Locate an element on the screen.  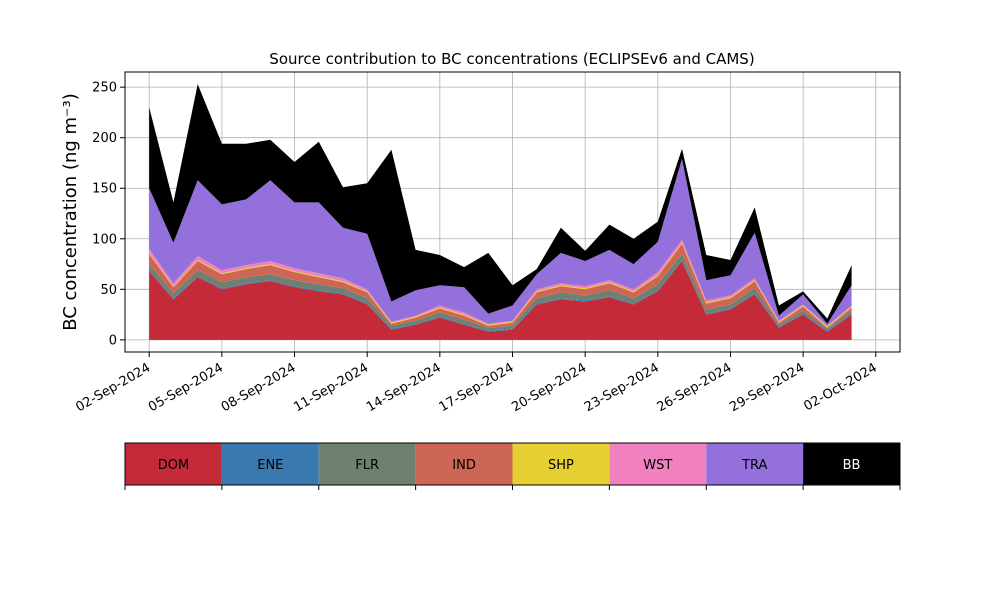
legend-swatch-wst is located at coordinates (658, 464).